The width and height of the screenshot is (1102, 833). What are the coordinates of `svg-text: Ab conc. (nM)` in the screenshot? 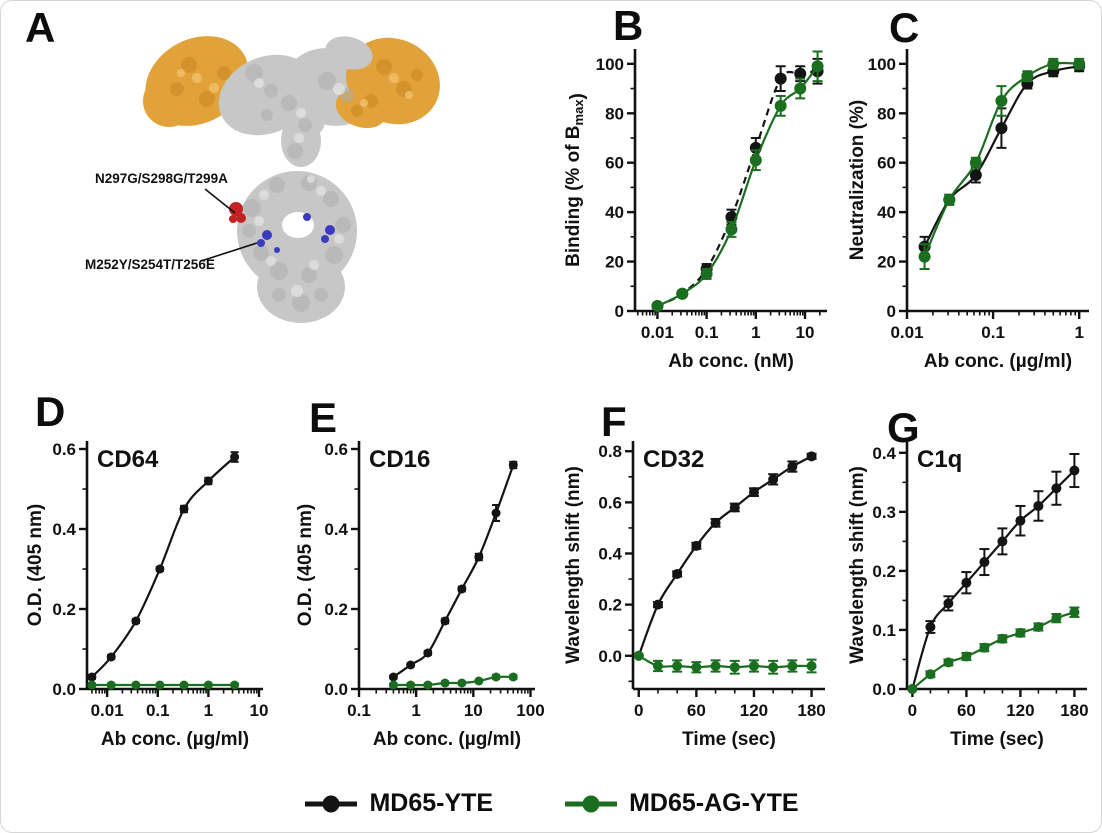 It's located at (731, 361).